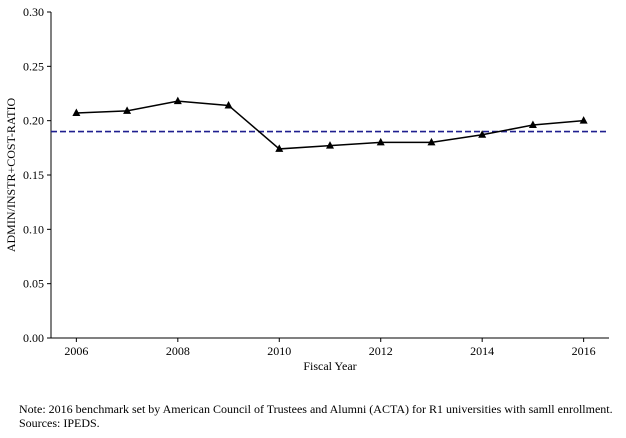 Image resolution: width=626 pixels, height=438 pixels. I want to click on y-tick-label: 0.30, so click(33, 12).